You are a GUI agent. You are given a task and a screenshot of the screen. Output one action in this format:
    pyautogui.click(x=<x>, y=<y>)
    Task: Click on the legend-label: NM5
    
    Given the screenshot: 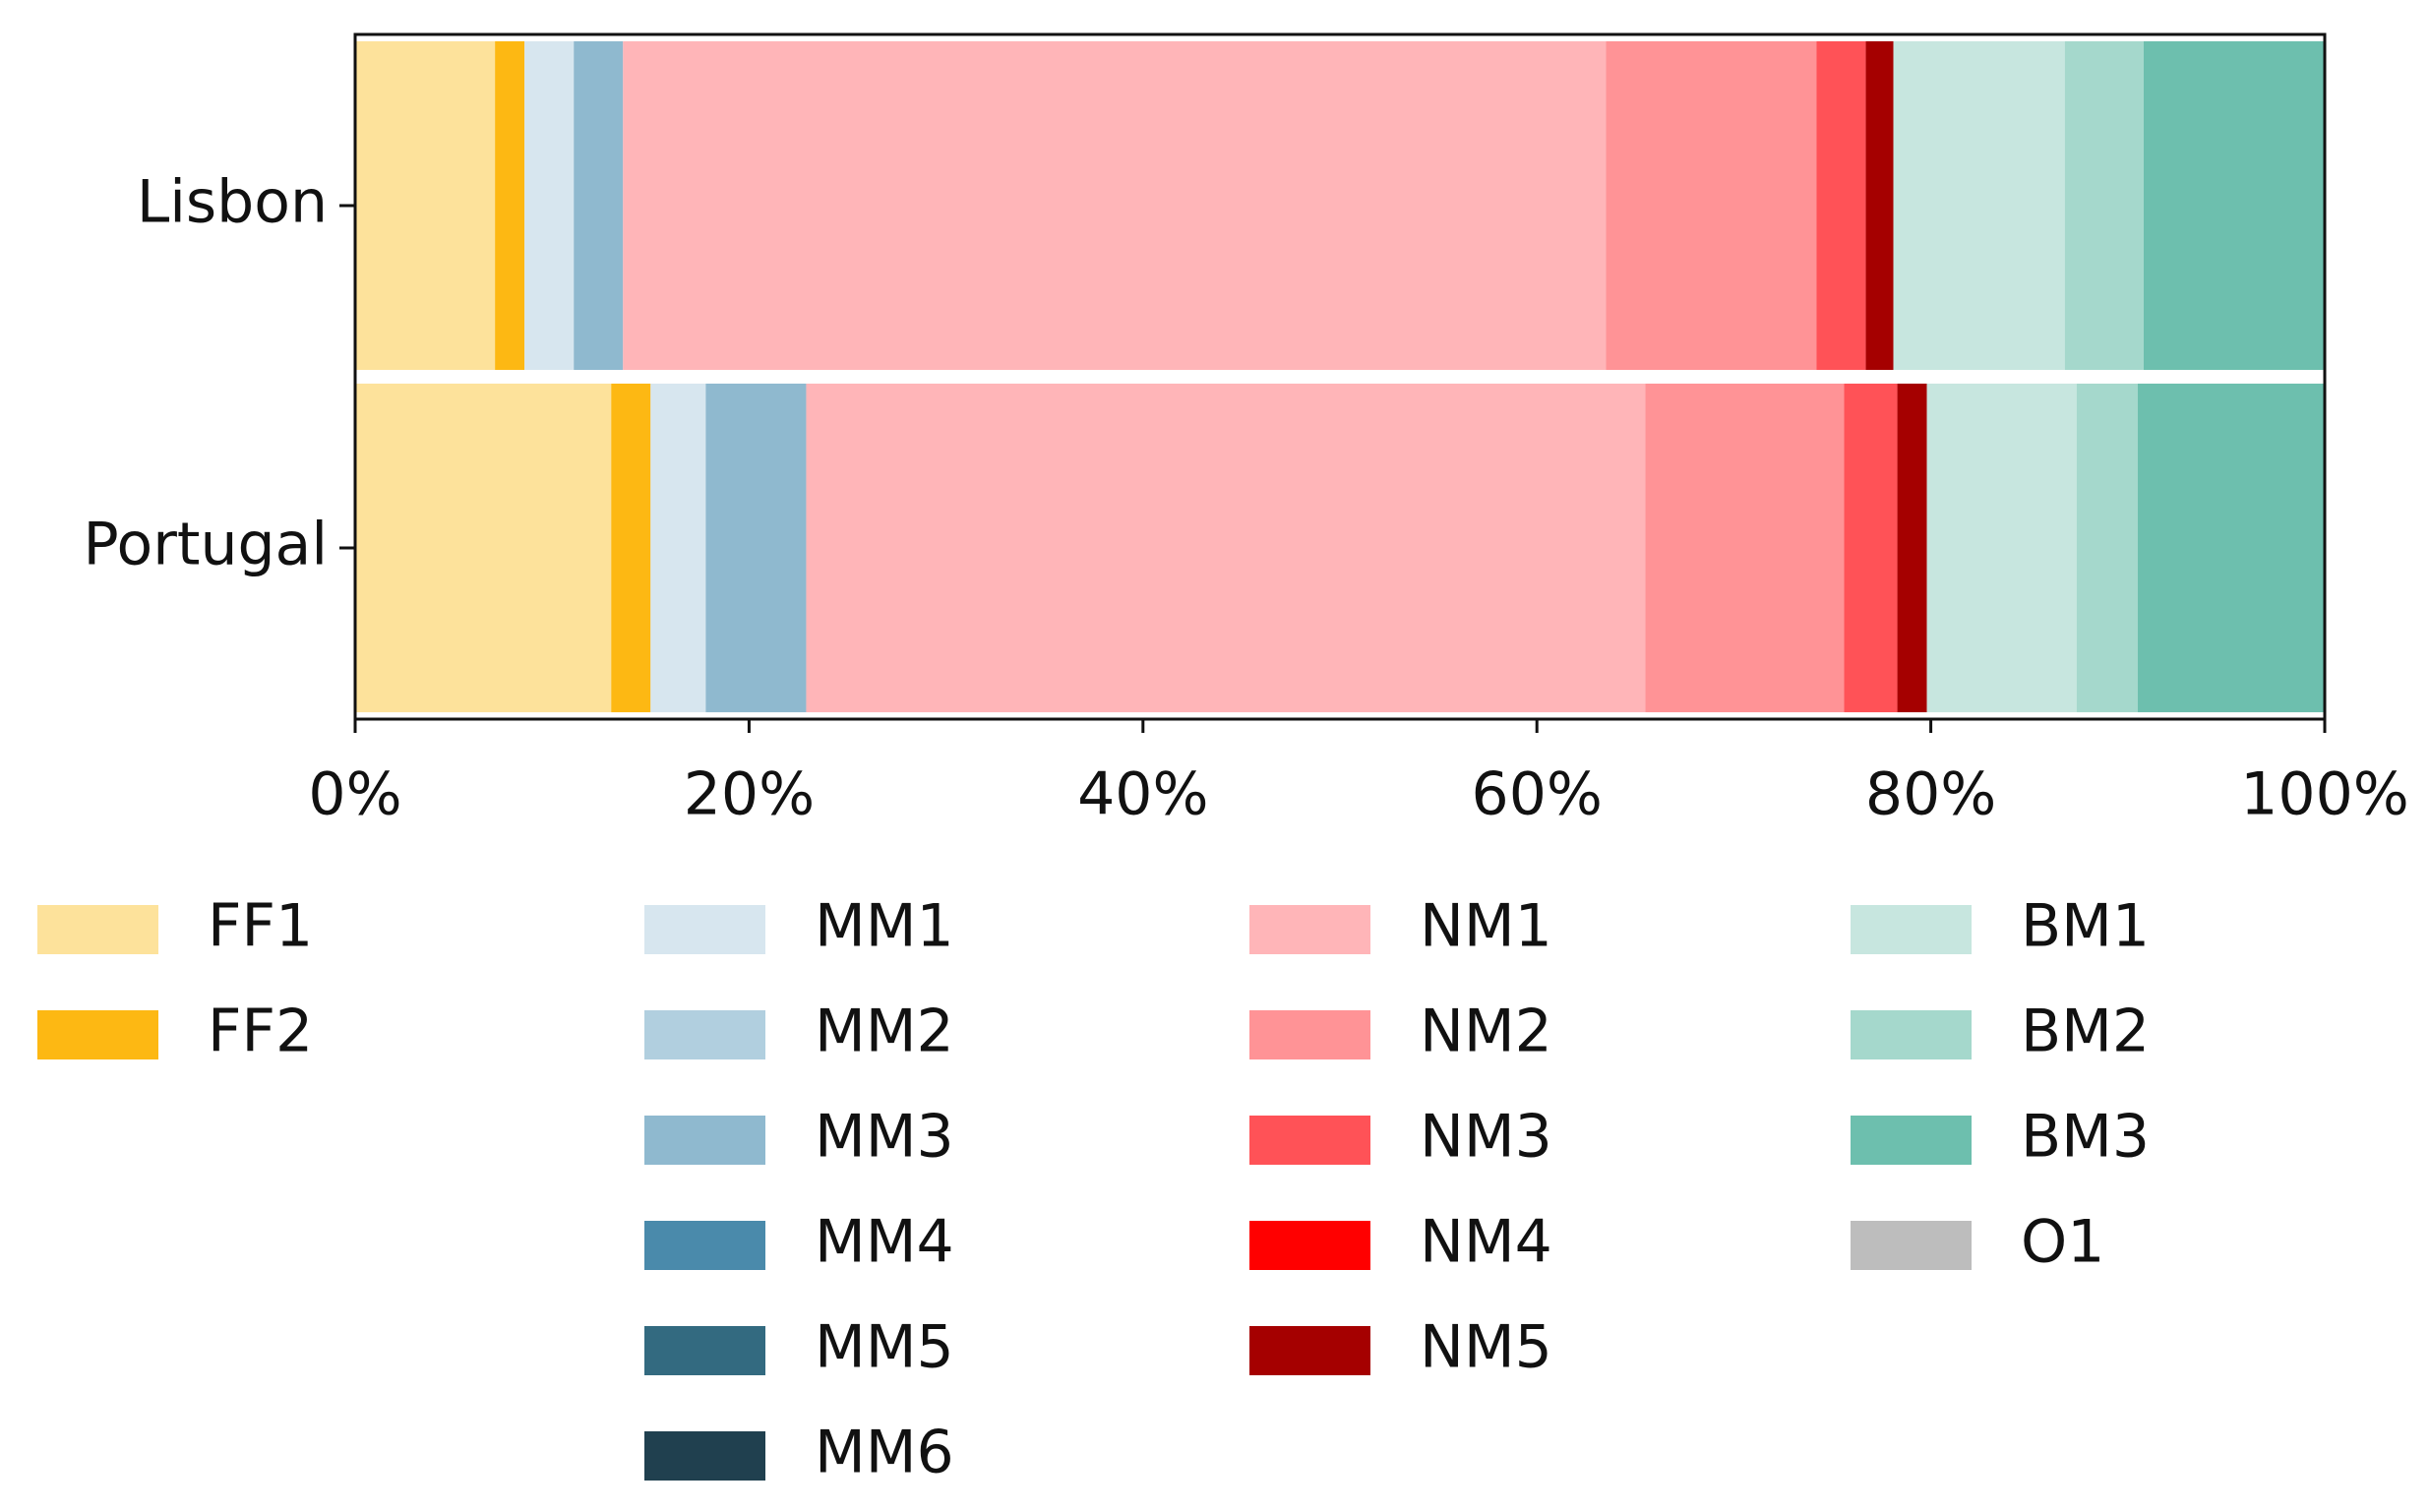 What is the action you would take?
    pyautogui.click(x=1486, y=1347)
    